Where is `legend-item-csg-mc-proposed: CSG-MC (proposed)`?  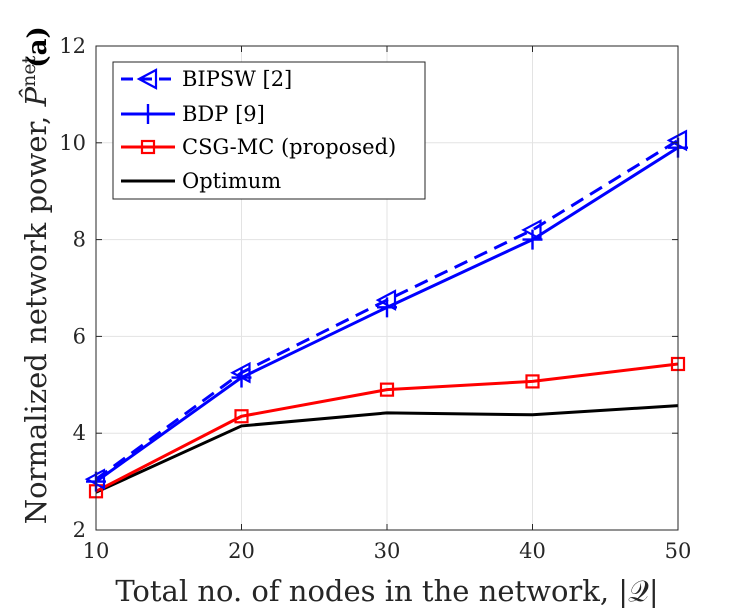
legend-item-csg-mc-proposed: CSG-MC (proposed) is located at coordinates (258, 147).